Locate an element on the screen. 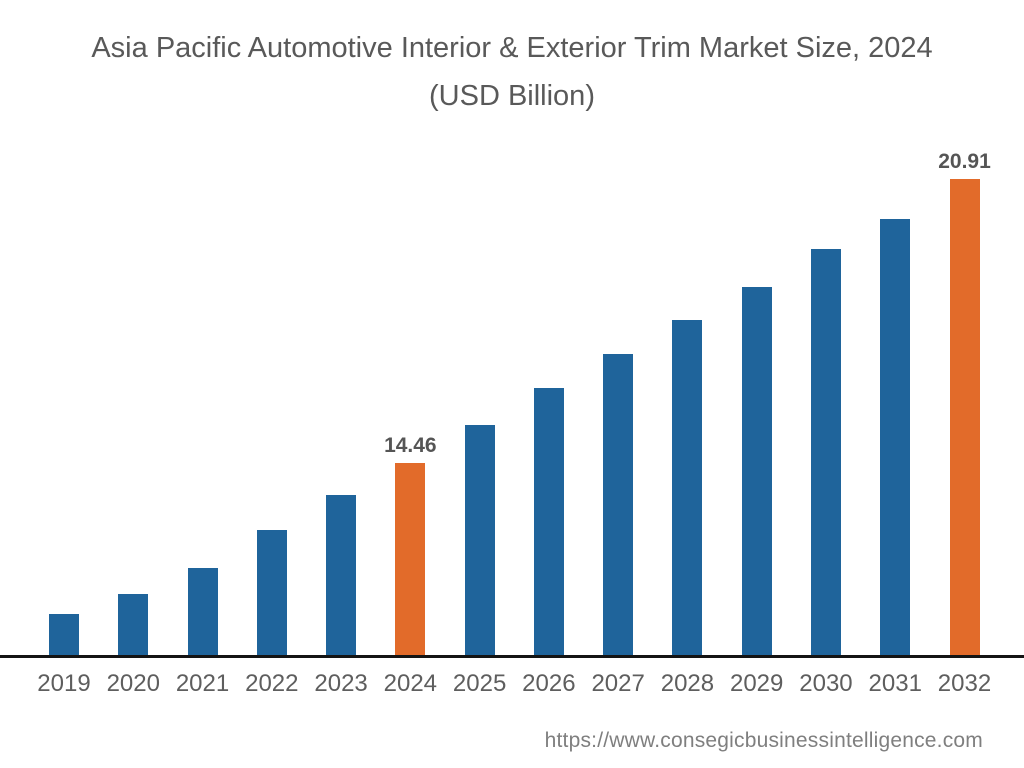 This screenshot has width=1024, height=768. x-label-2023: 2023 is located at coordinates (341, 683).